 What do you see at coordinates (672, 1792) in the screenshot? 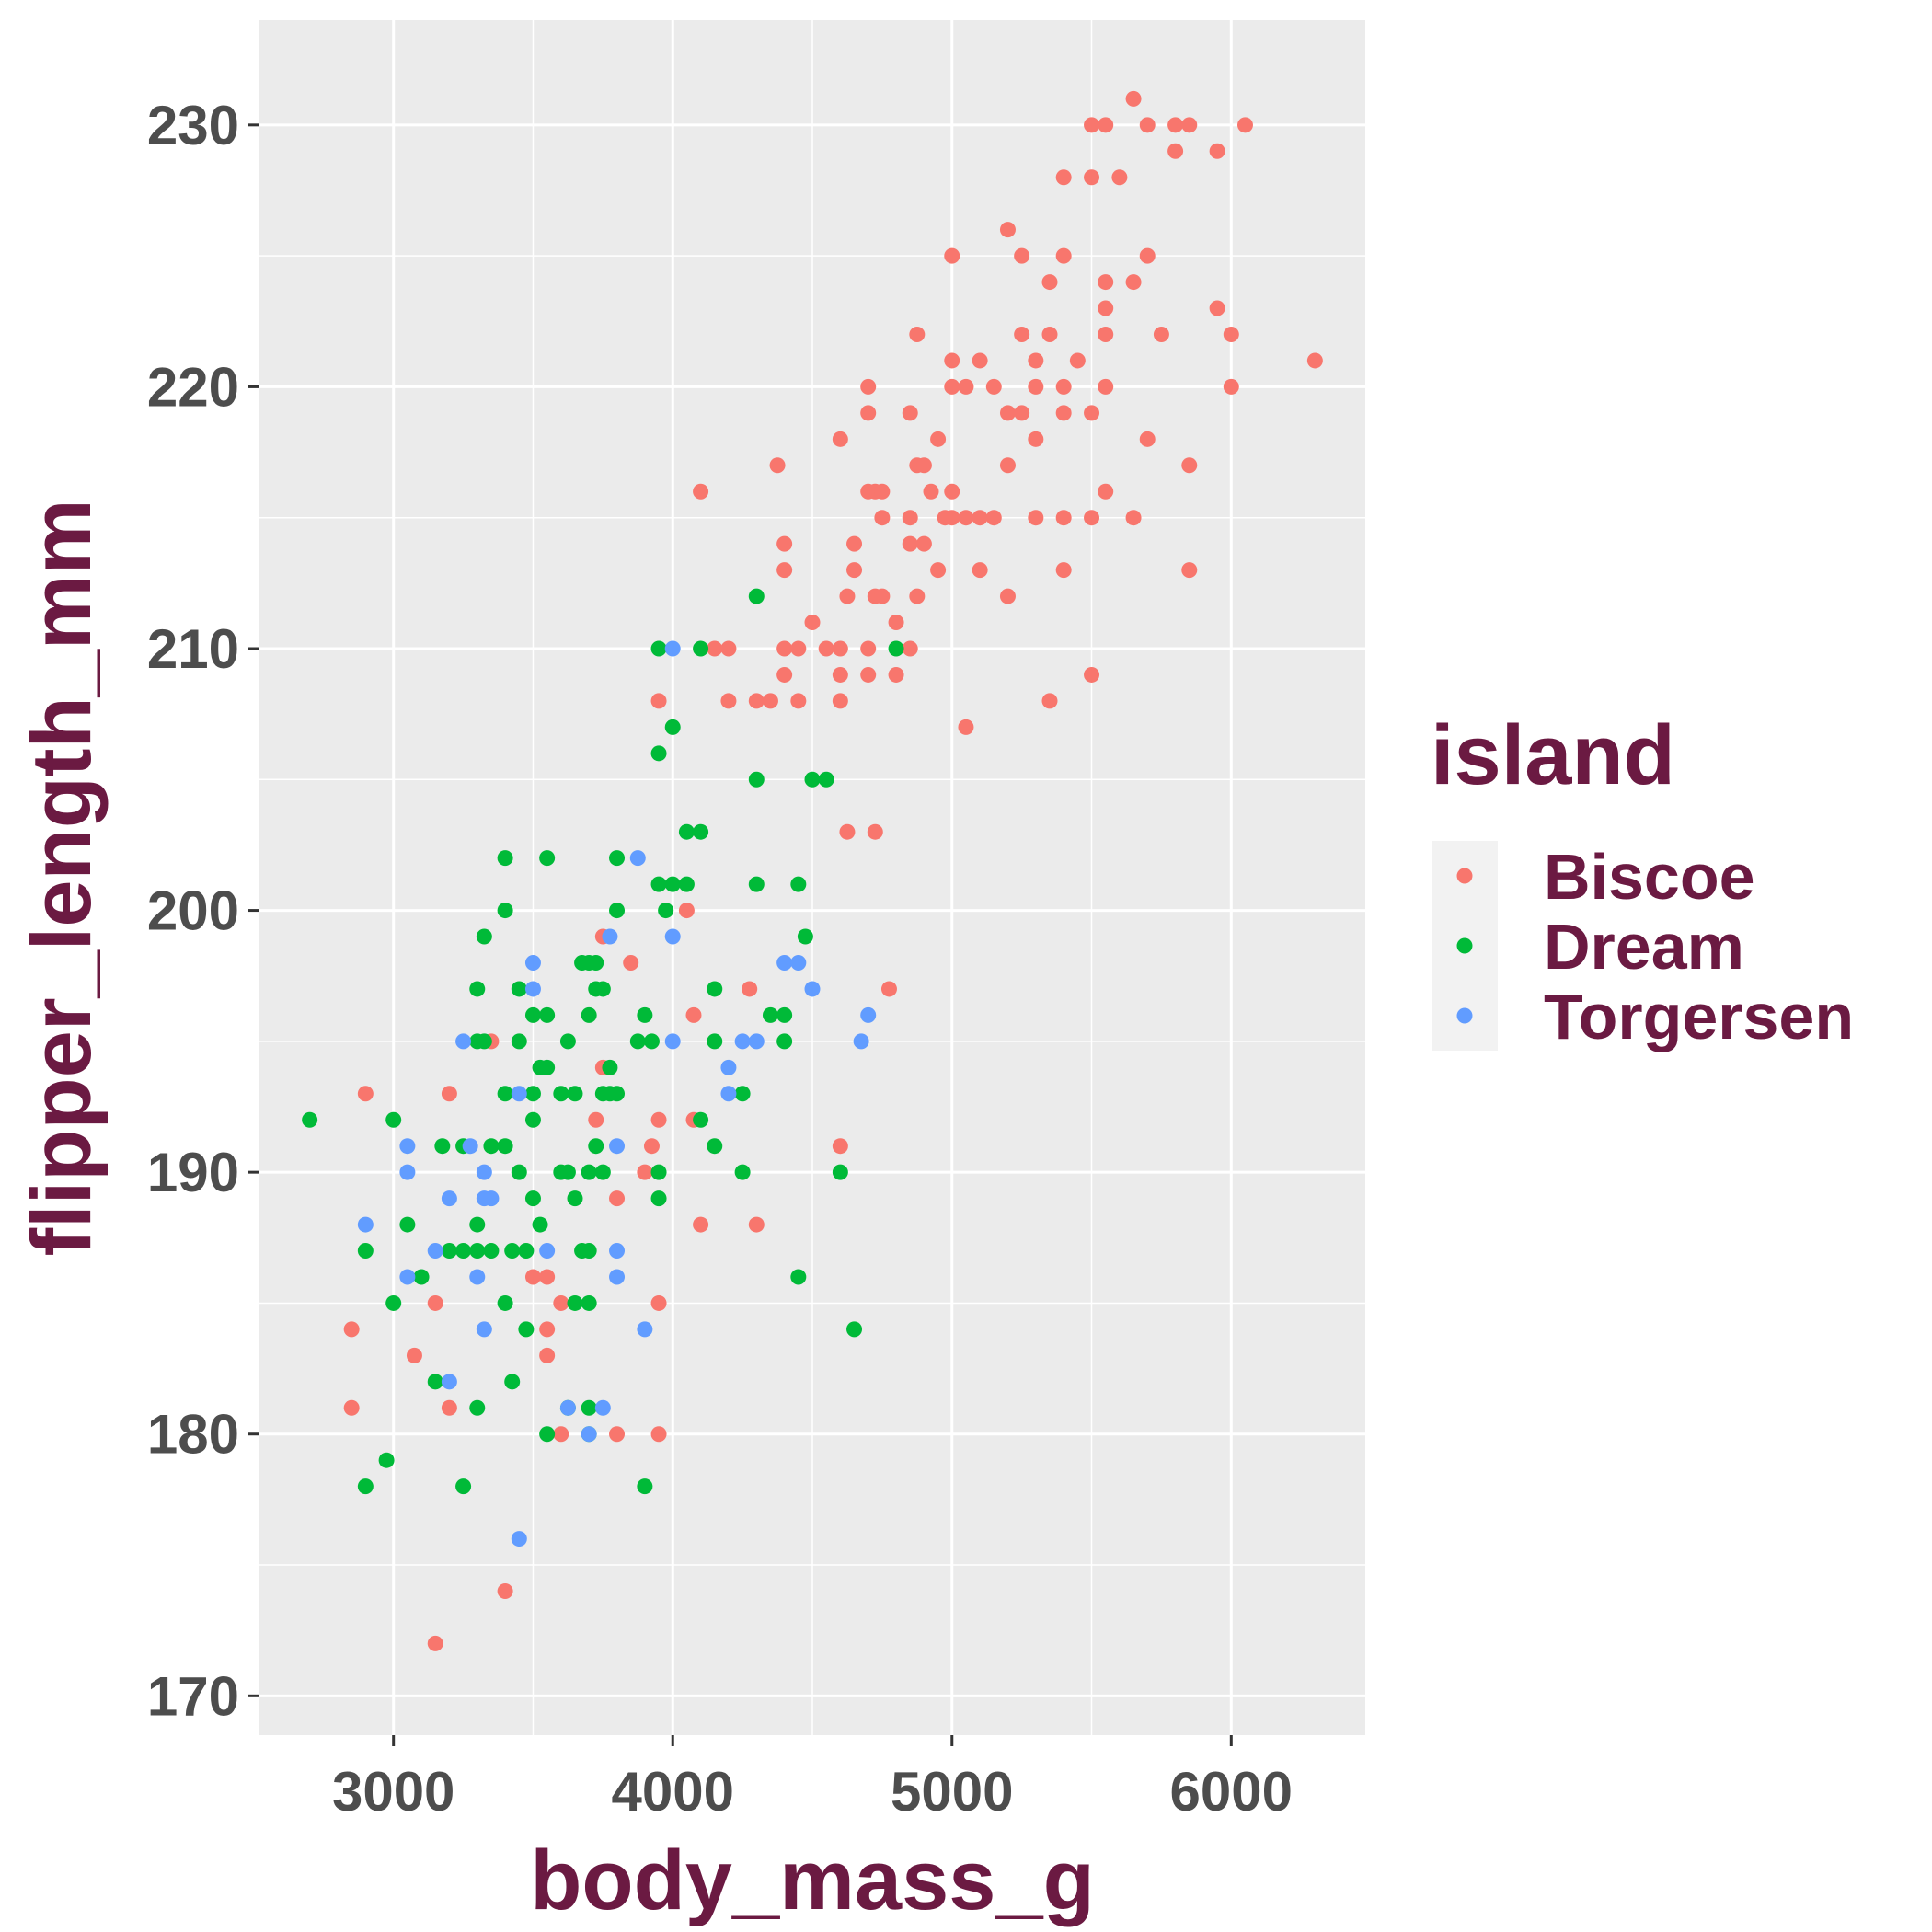
I see `x-tick-label: 4000` at bounding box center [672, 1792].